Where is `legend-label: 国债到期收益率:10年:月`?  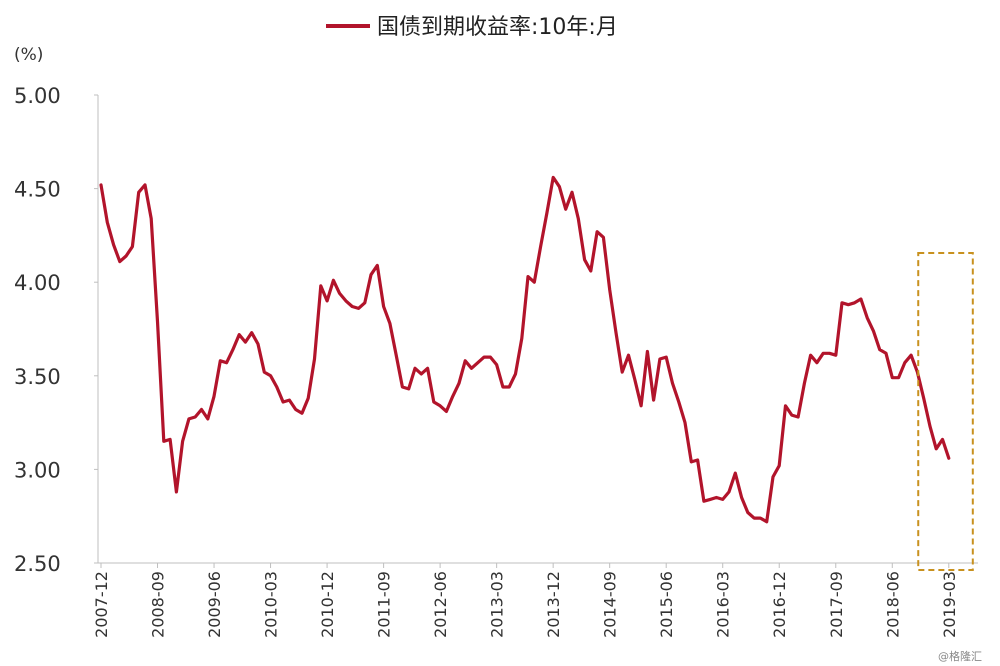
legend-label: 国债到期收益率:10年:月 is located at coordinates (497, 27).